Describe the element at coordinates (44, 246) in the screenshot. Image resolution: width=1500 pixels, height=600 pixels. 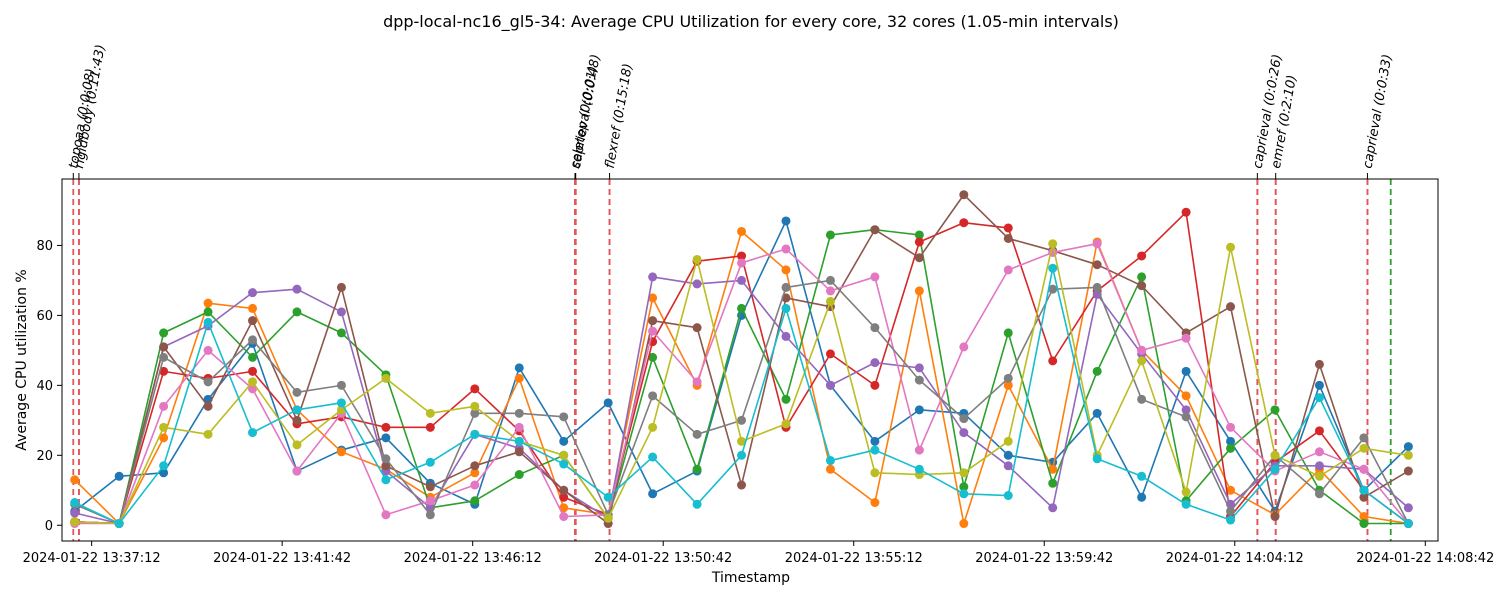
I see `y-tick-label: 80` at that location.